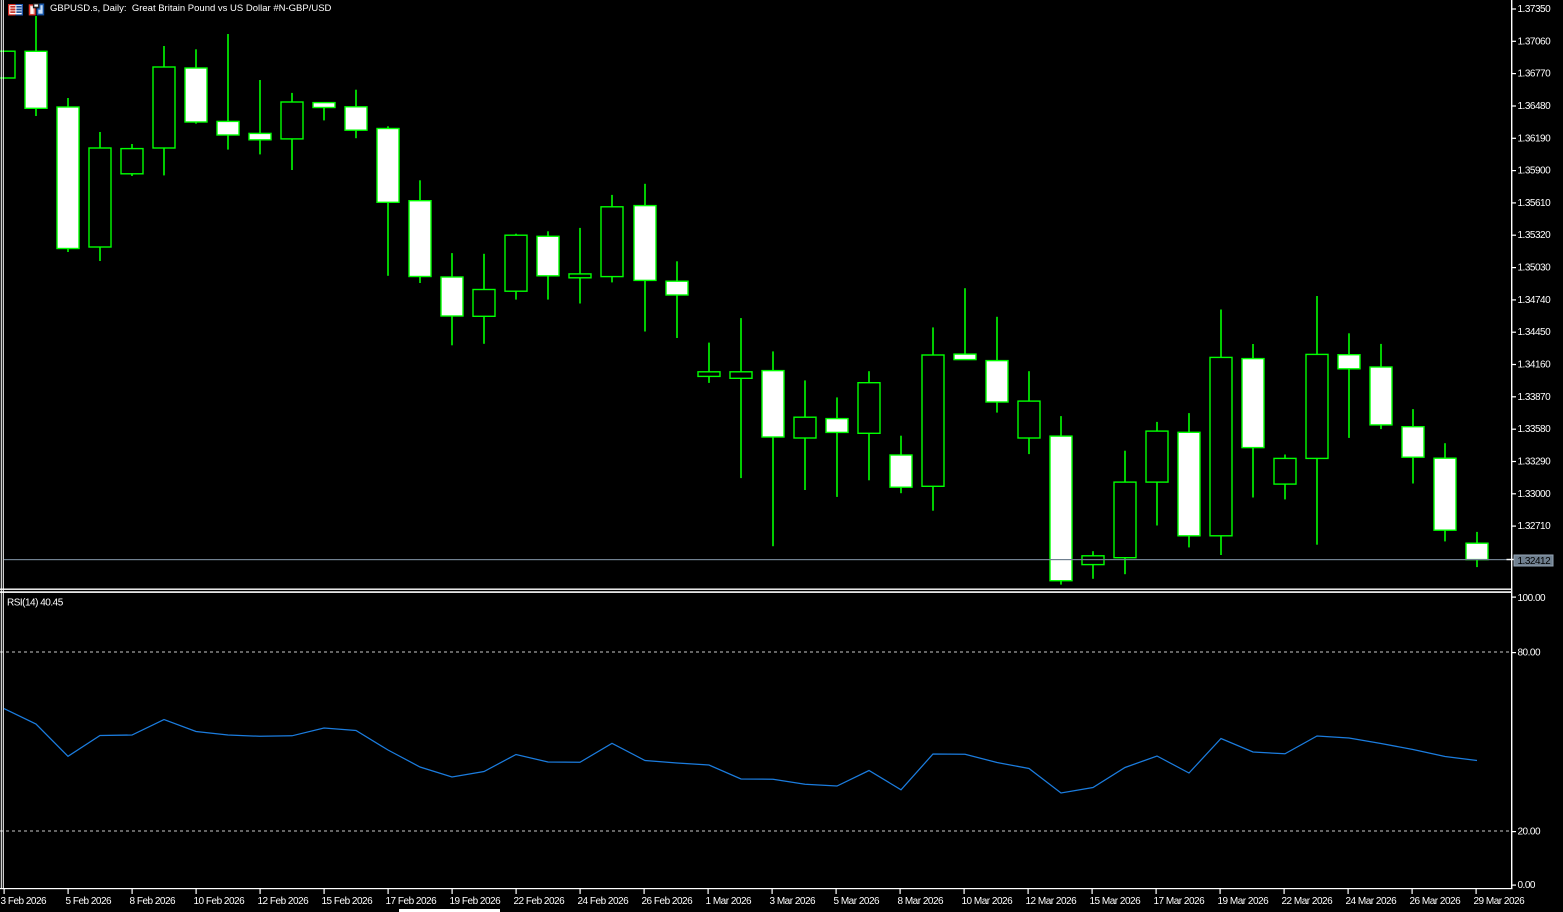 This screenshot has width=1563, height=912. I want to click on svg-text: 1.36770, so click(1535, 74).